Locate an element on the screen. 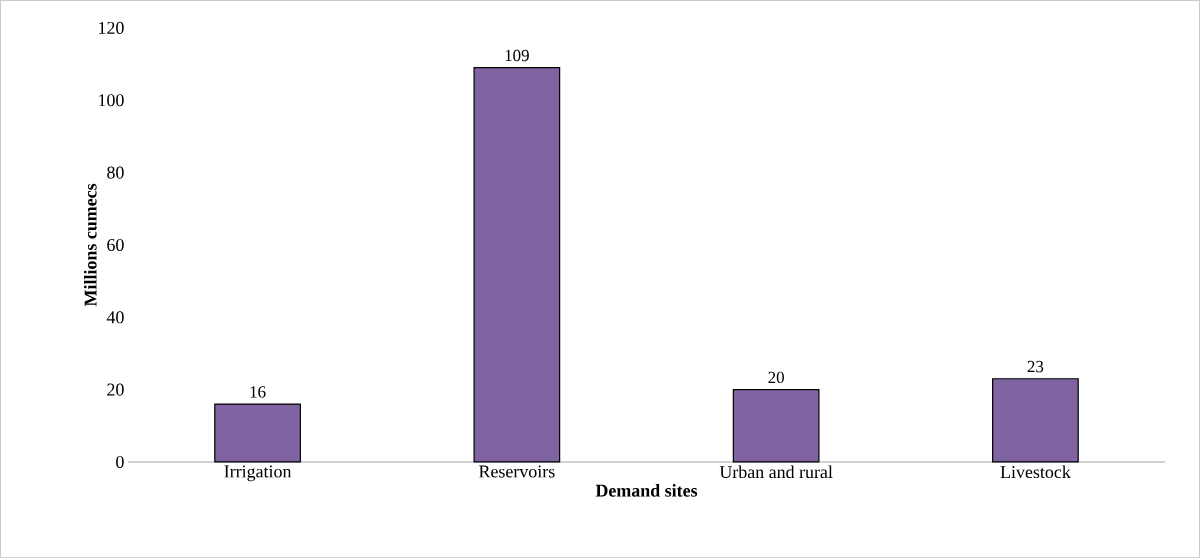  y-tick-label: 40 is located at coordinates (115, 317).